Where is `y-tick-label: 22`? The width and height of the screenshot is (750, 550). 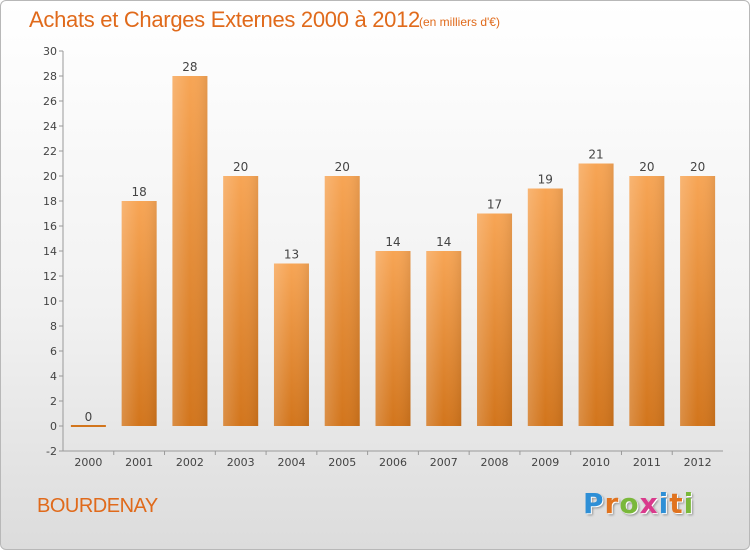
y-tick-label: 22 is located at coordinates (50, 151).